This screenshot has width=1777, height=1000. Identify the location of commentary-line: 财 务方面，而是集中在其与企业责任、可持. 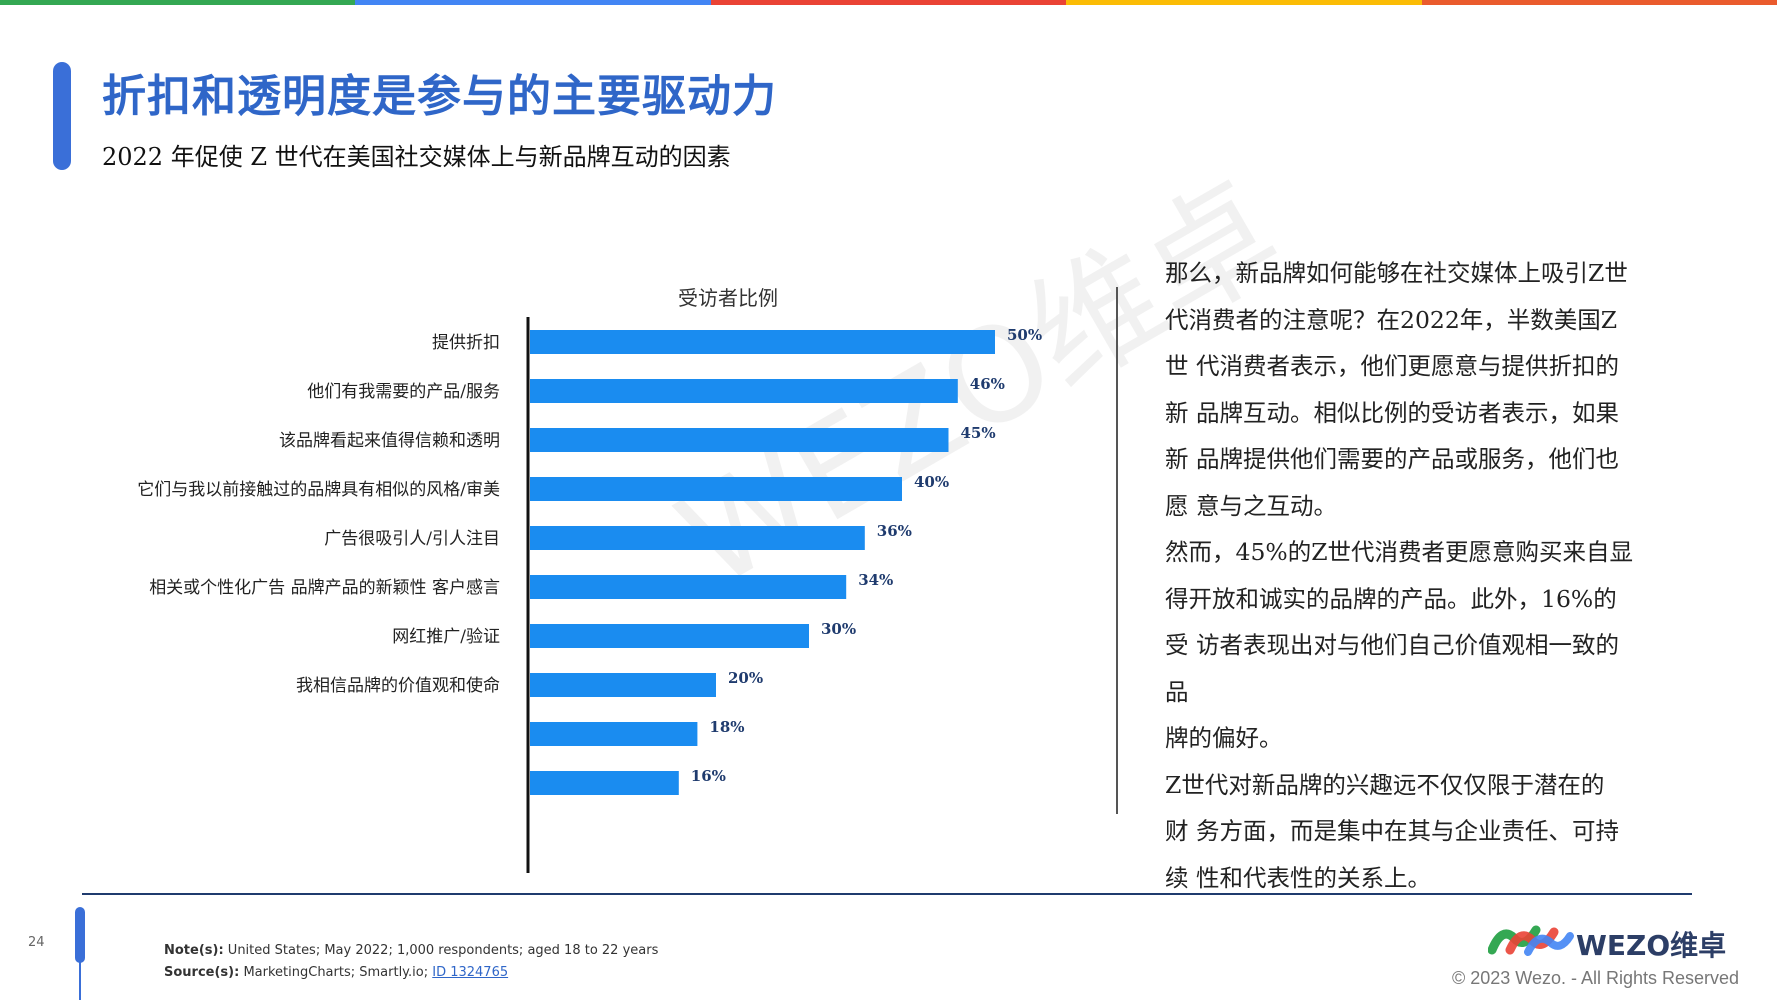
(1392, 831).